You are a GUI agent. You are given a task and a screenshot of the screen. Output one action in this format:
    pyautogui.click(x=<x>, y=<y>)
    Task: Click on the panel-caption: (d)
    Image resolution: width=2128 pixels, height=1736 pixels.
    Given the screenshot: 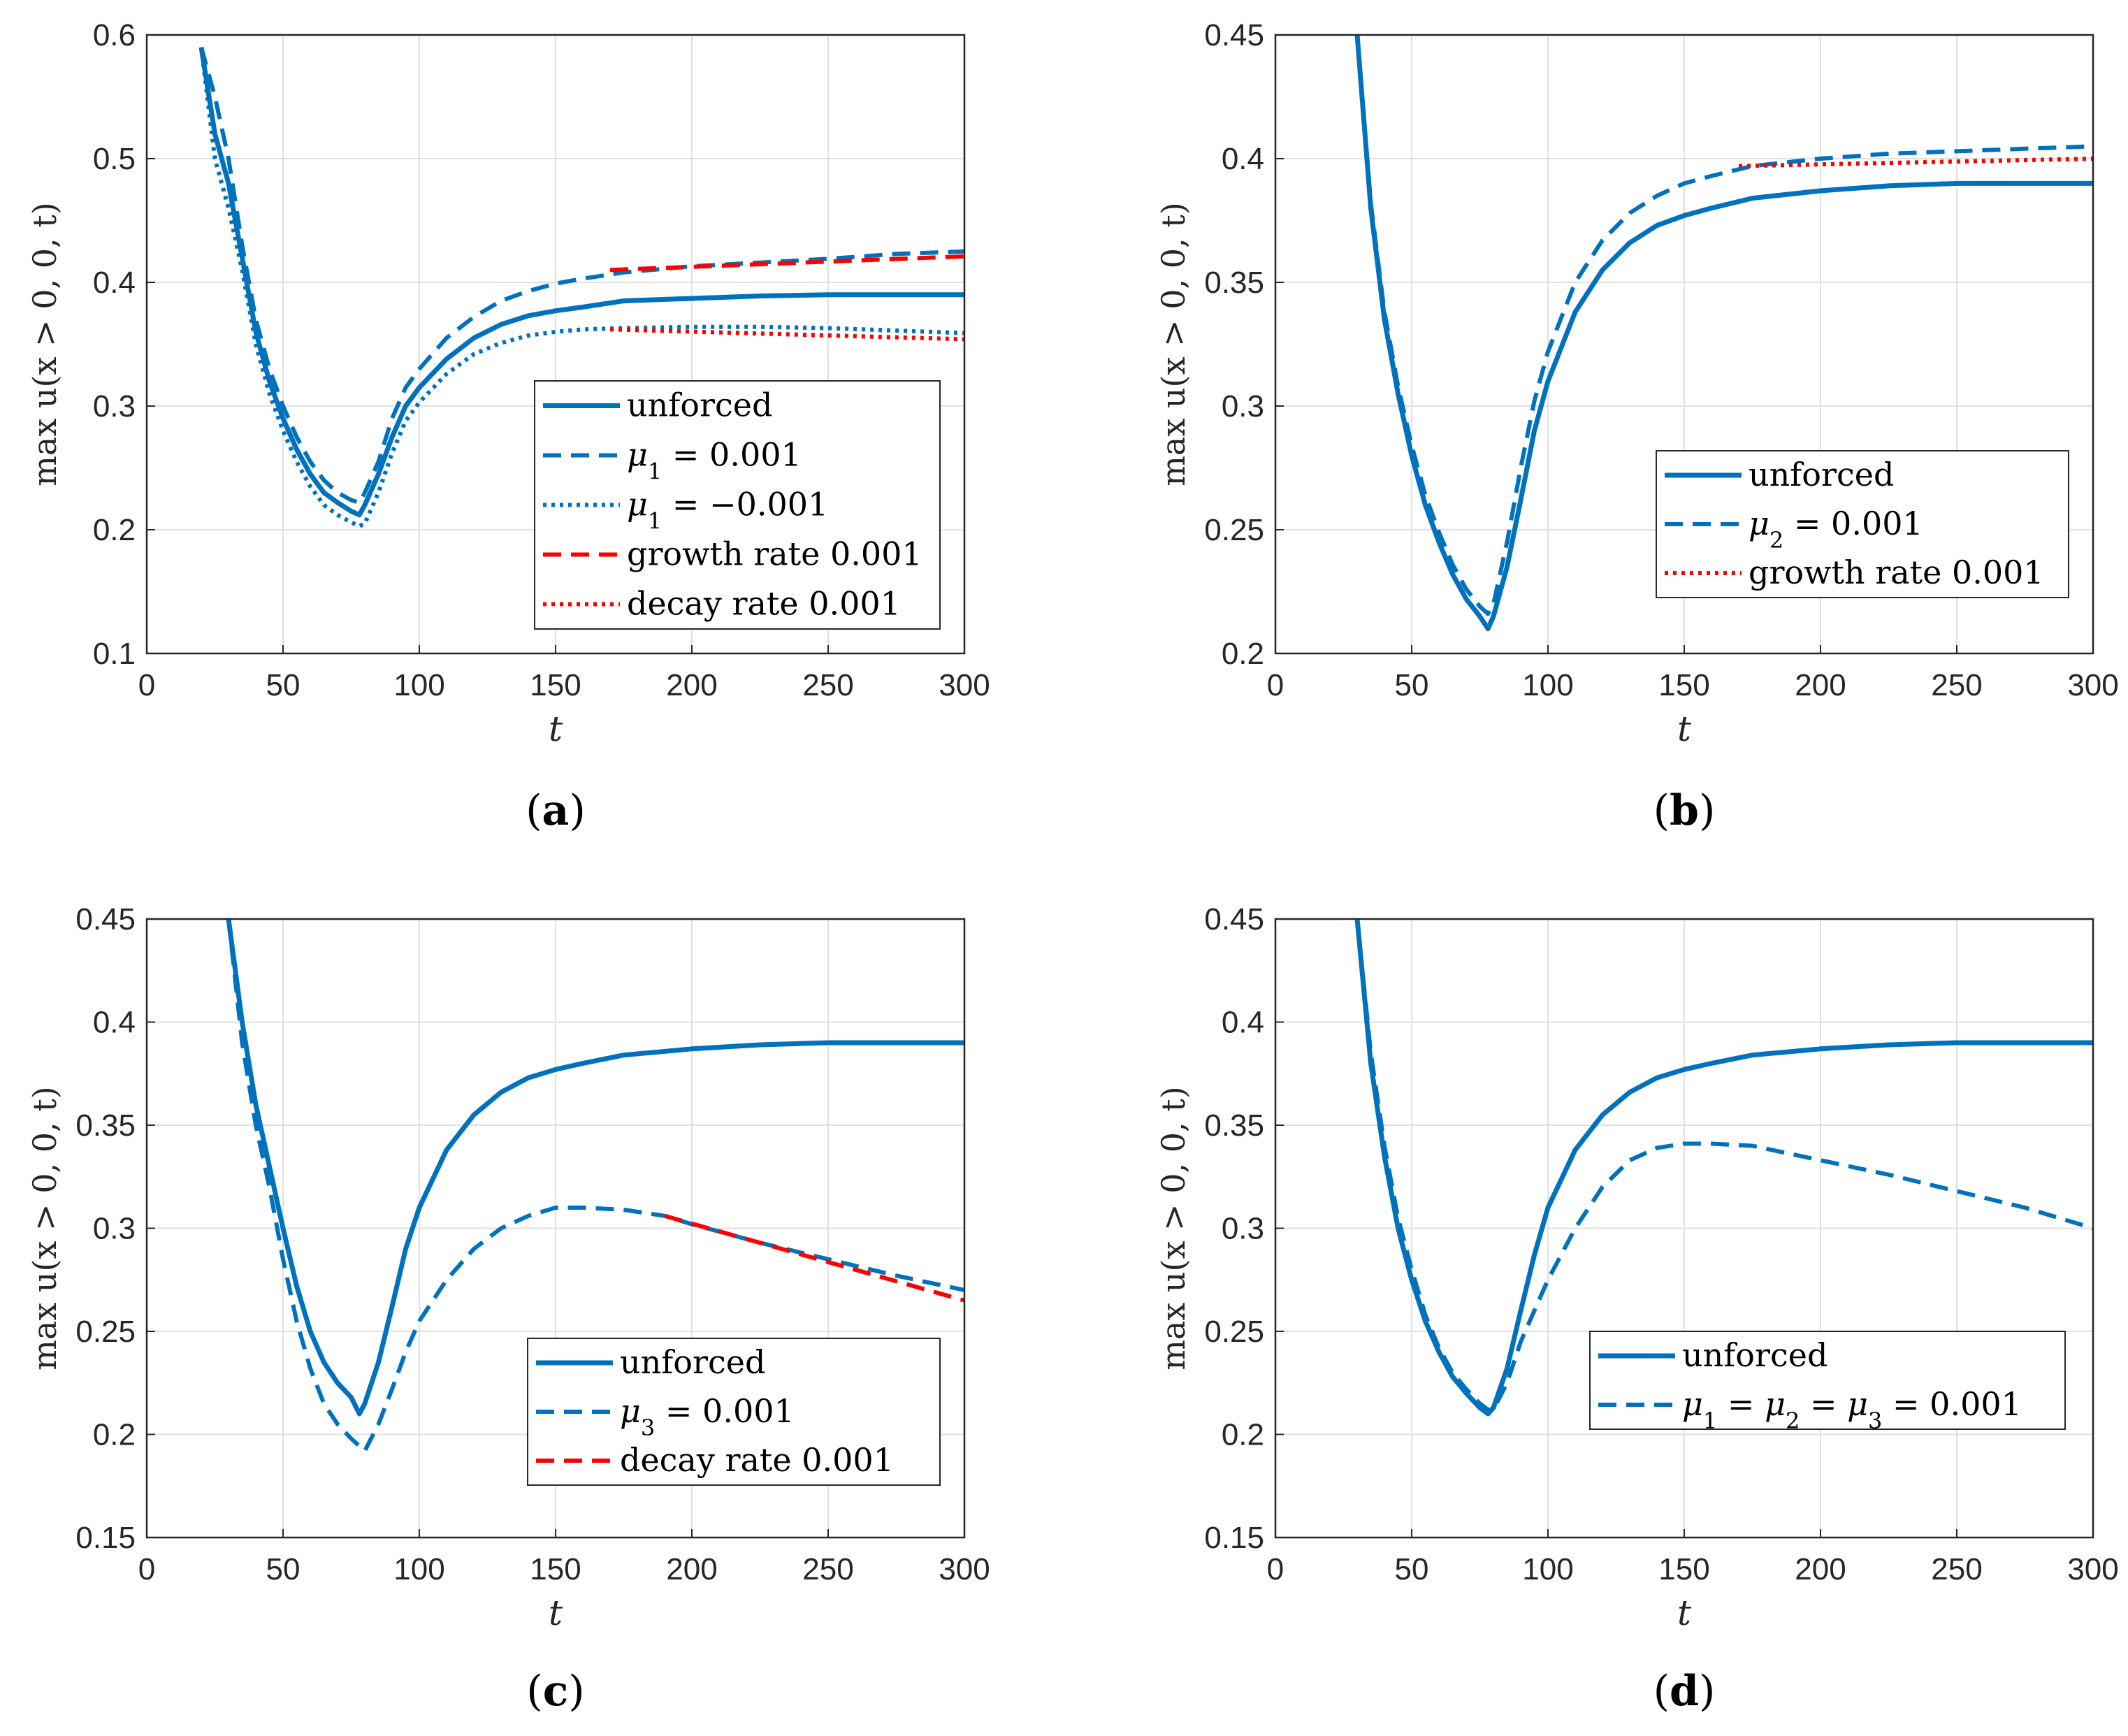 What is the action you would take?
    pyautogui.click(x=1684, y=1691)
    